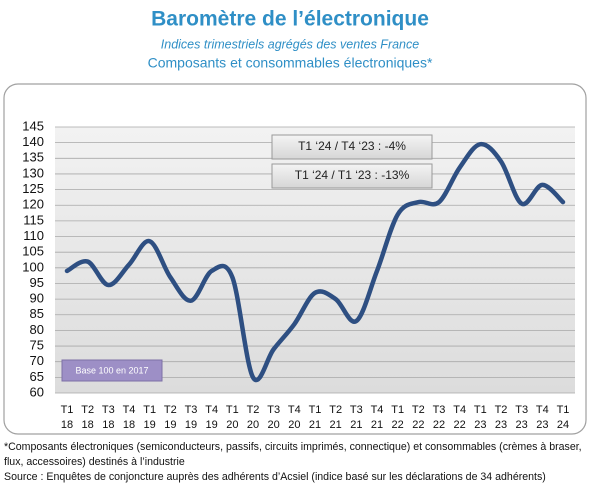 Image resolution: width=600 pixels, height=491 pixels. I want to click on y-tick-label: 135, so click(33, 157).